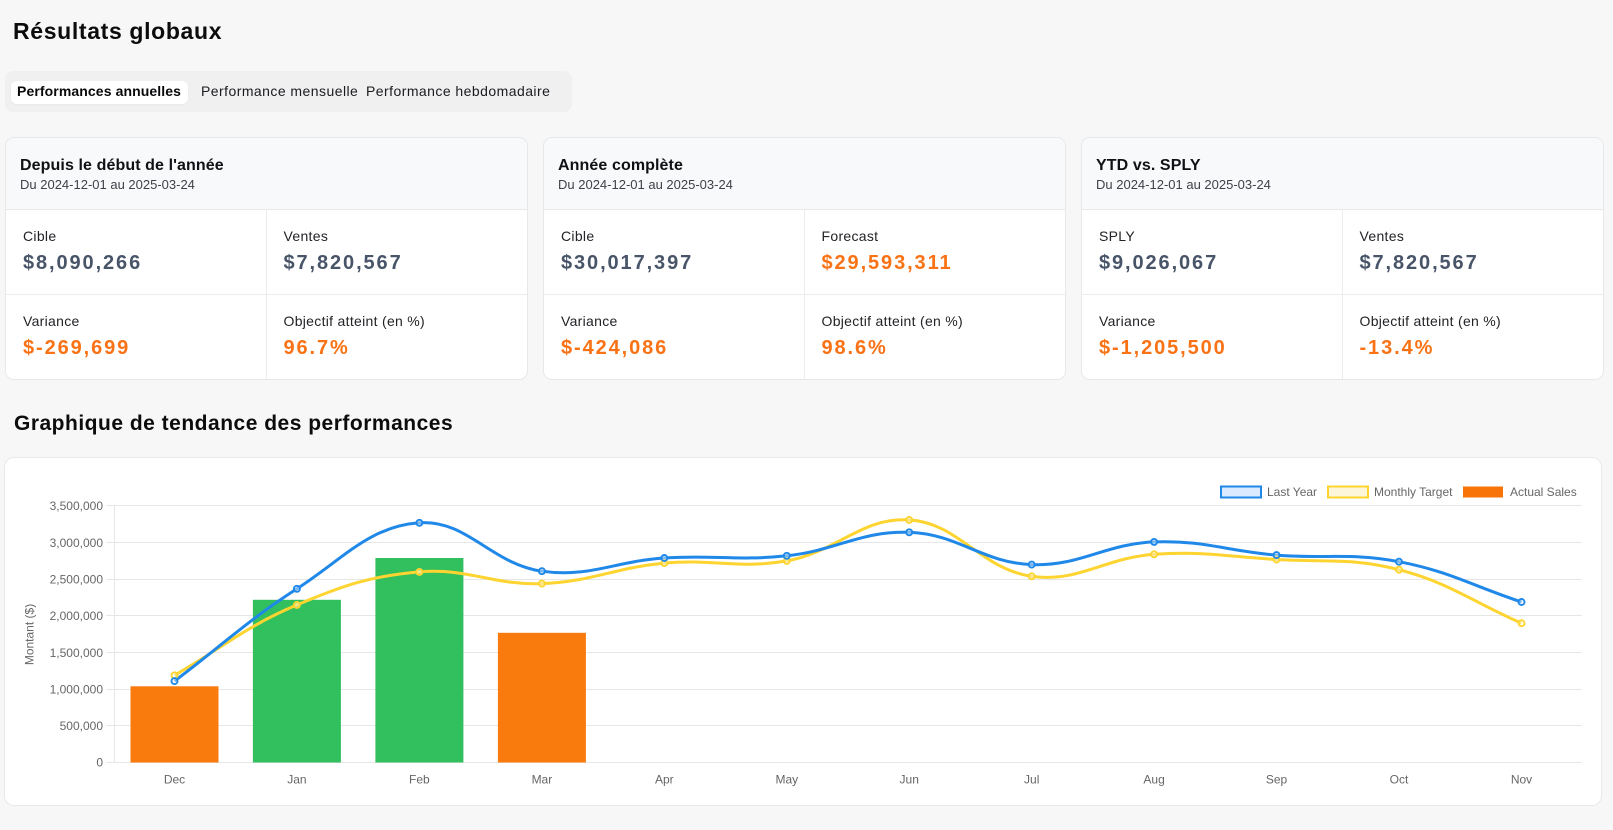 The height and width of the screenshot is (830, 1613). What do you see at coordinates (1031, 780) in the screenshot?
I see `svg-text: Jul` at bounding box center [1031, 780].